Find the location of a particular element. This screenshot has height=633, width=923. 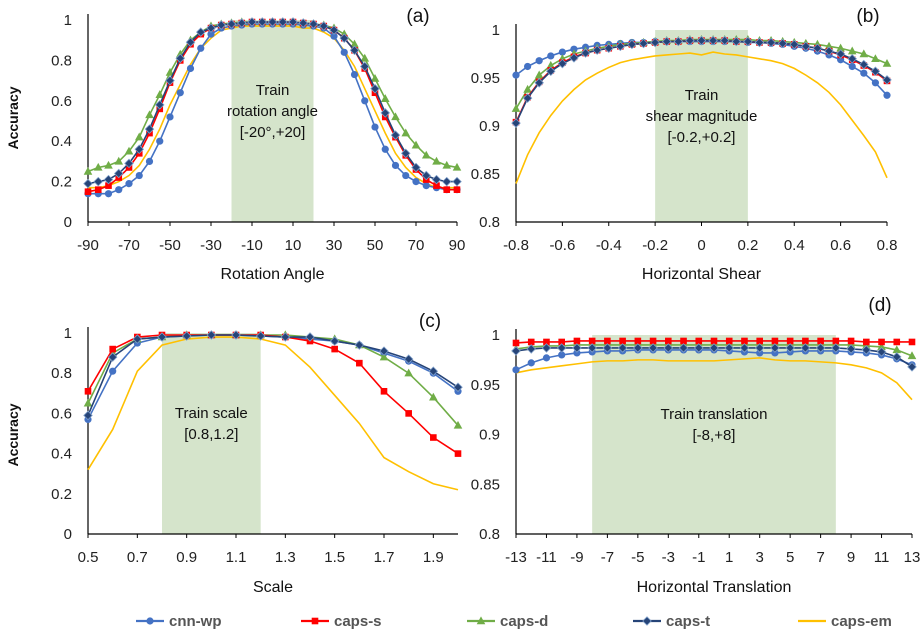

y-tick-label: 1 is located at coordinates (68, 20).